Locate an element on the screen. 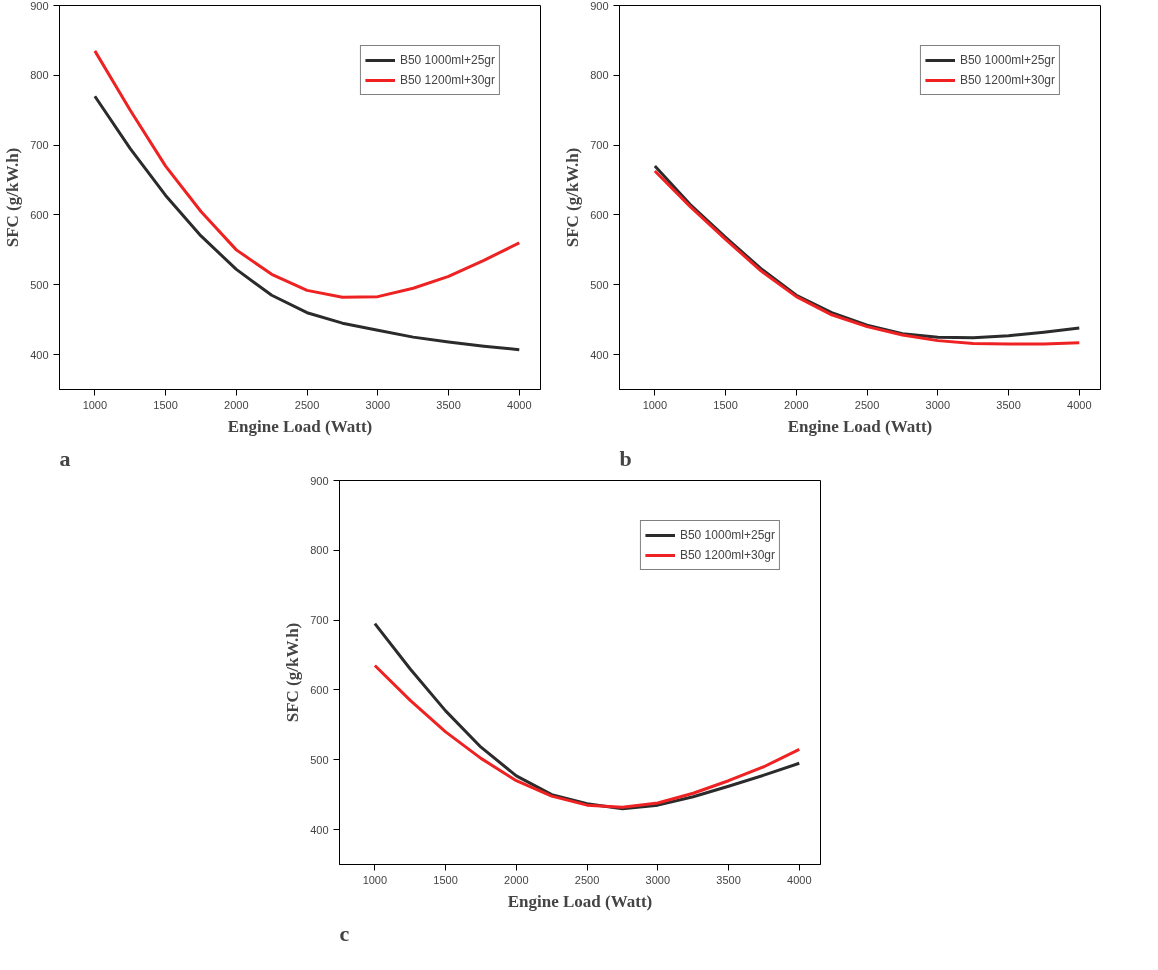  text: b is located at coordinates (625, 458).